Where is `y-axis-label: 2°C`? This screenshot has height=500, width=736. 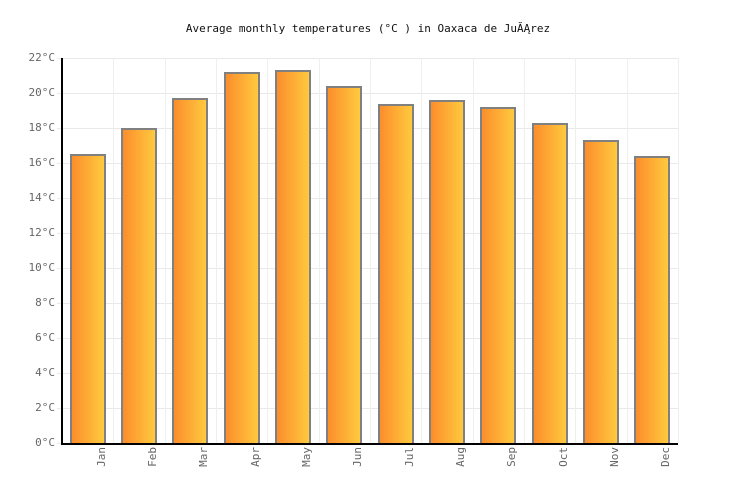 y-axis-label: 2°C is located at coordinates (45, 407).